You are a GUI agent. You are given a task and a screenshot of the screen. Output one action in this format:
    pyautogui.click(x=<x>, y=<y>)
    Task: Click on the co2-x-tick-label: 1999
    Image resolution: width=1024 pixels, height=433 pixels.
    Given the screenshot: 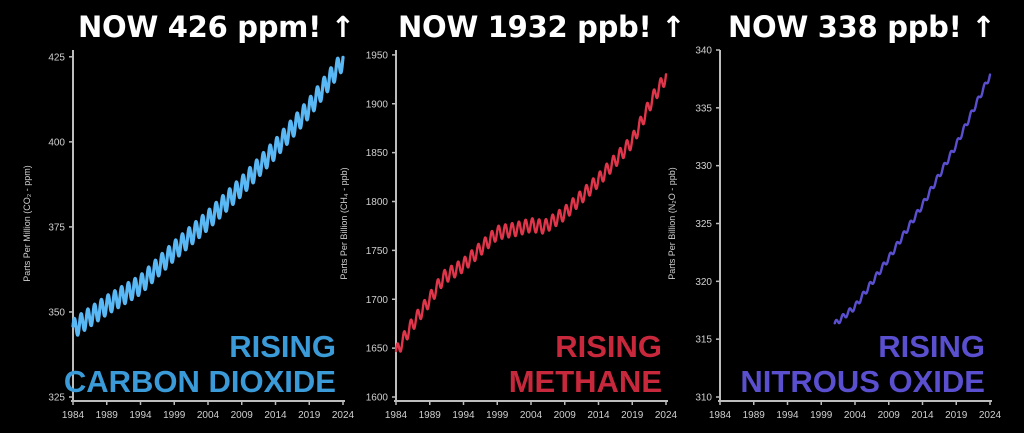 What is the action you would take?
    pyautogui.click(x=174, y=415)
    